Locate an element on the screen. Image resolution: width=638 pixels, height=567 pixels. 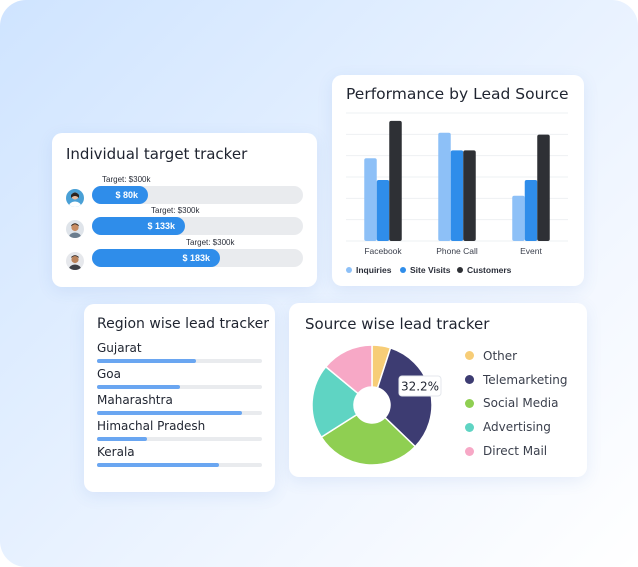
slice-label-box is located at coordinates (420, 386).